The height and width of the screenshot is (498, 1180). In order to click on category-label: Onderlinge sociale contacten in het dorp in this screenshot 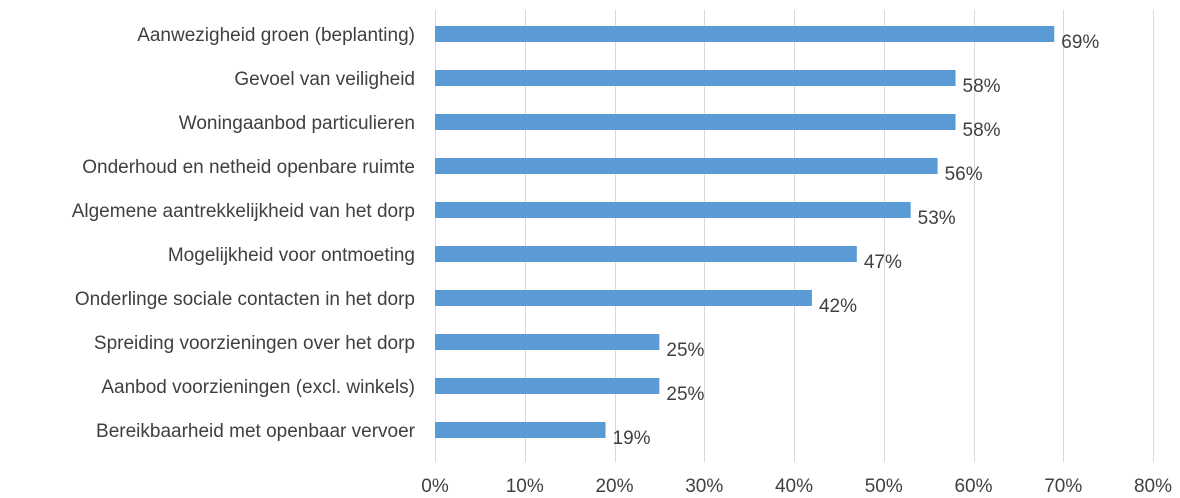, I will do `click(245, 299)`.